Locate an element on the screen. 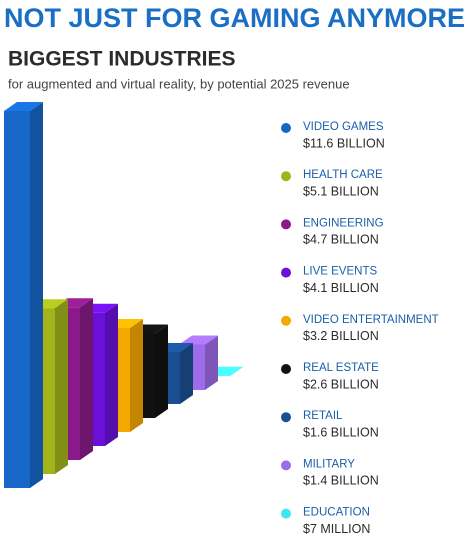  value-label: $7 MILLION is located at coordinates (336, 528).